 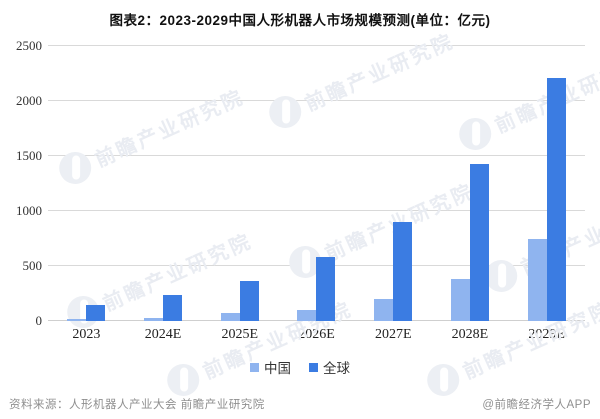 What do you see at coordinates (29, 210) in the screenshot?
I see `y-axis-label-1000: 1000` at bounding box center [29, 210].